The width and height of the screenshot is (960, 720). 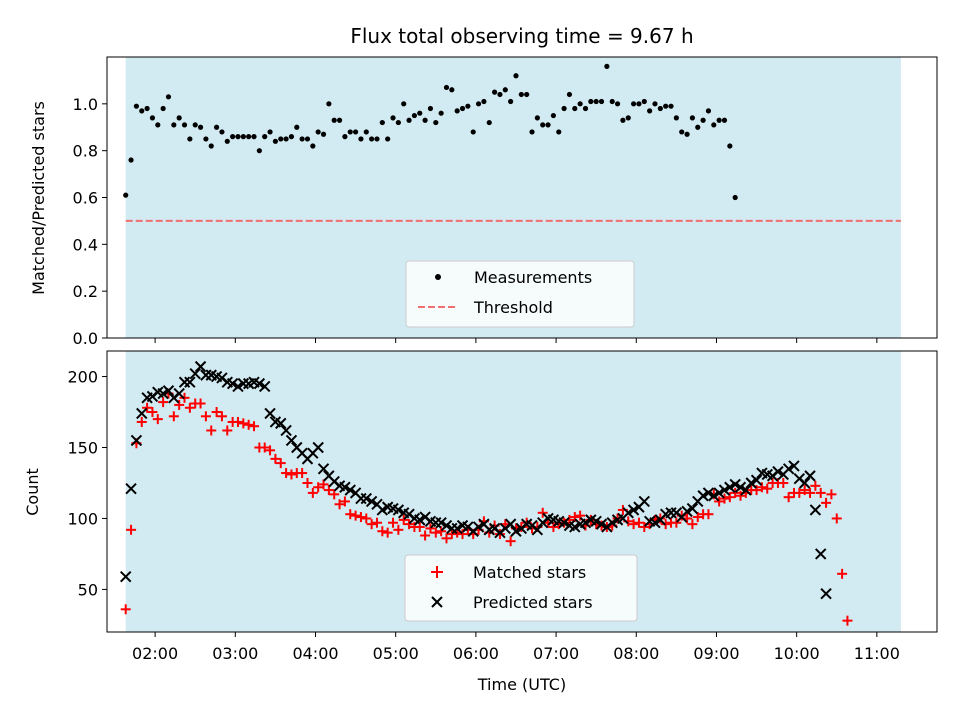 What do you see at coordinates (235, 653) in the screenshot?
I see `x-tick-label: 03:00` at bounding box center [235, 653].